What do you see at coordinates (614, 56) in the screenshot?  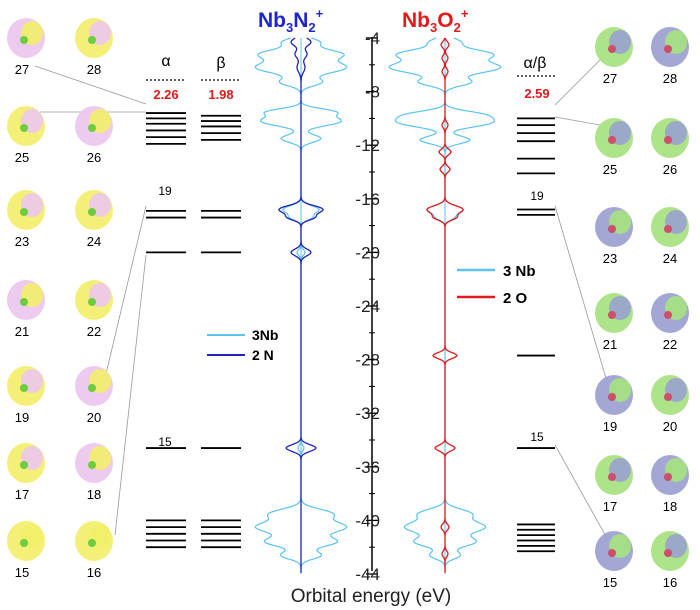 I see `right-orbital-27: 27` at bounding box center [614, 56].